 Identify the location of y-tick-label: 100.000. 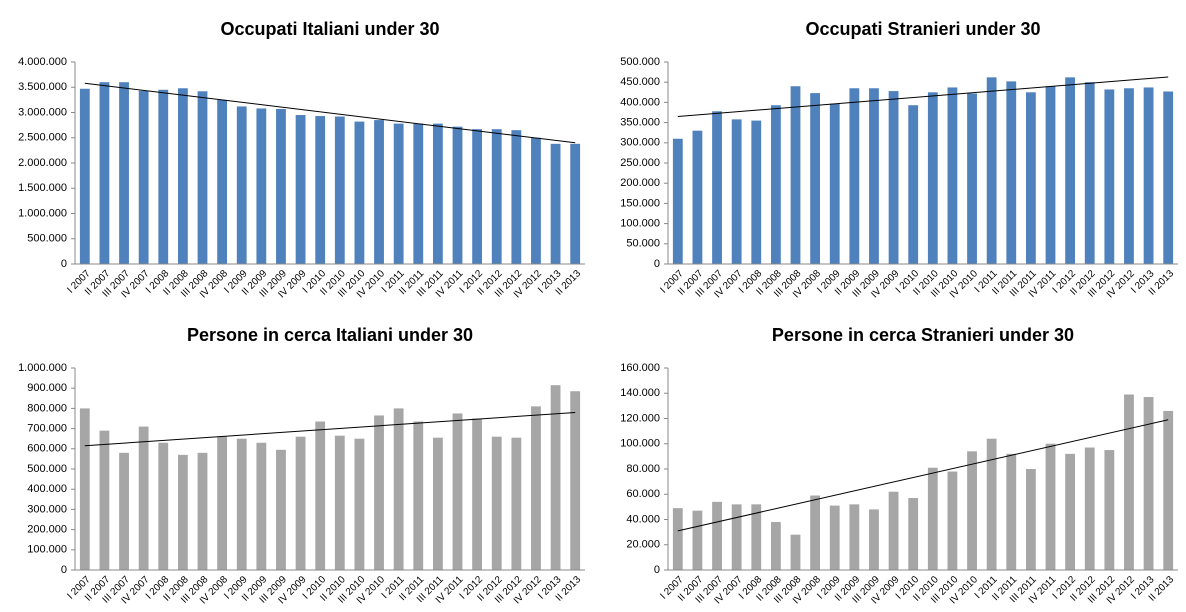
(640, 224).